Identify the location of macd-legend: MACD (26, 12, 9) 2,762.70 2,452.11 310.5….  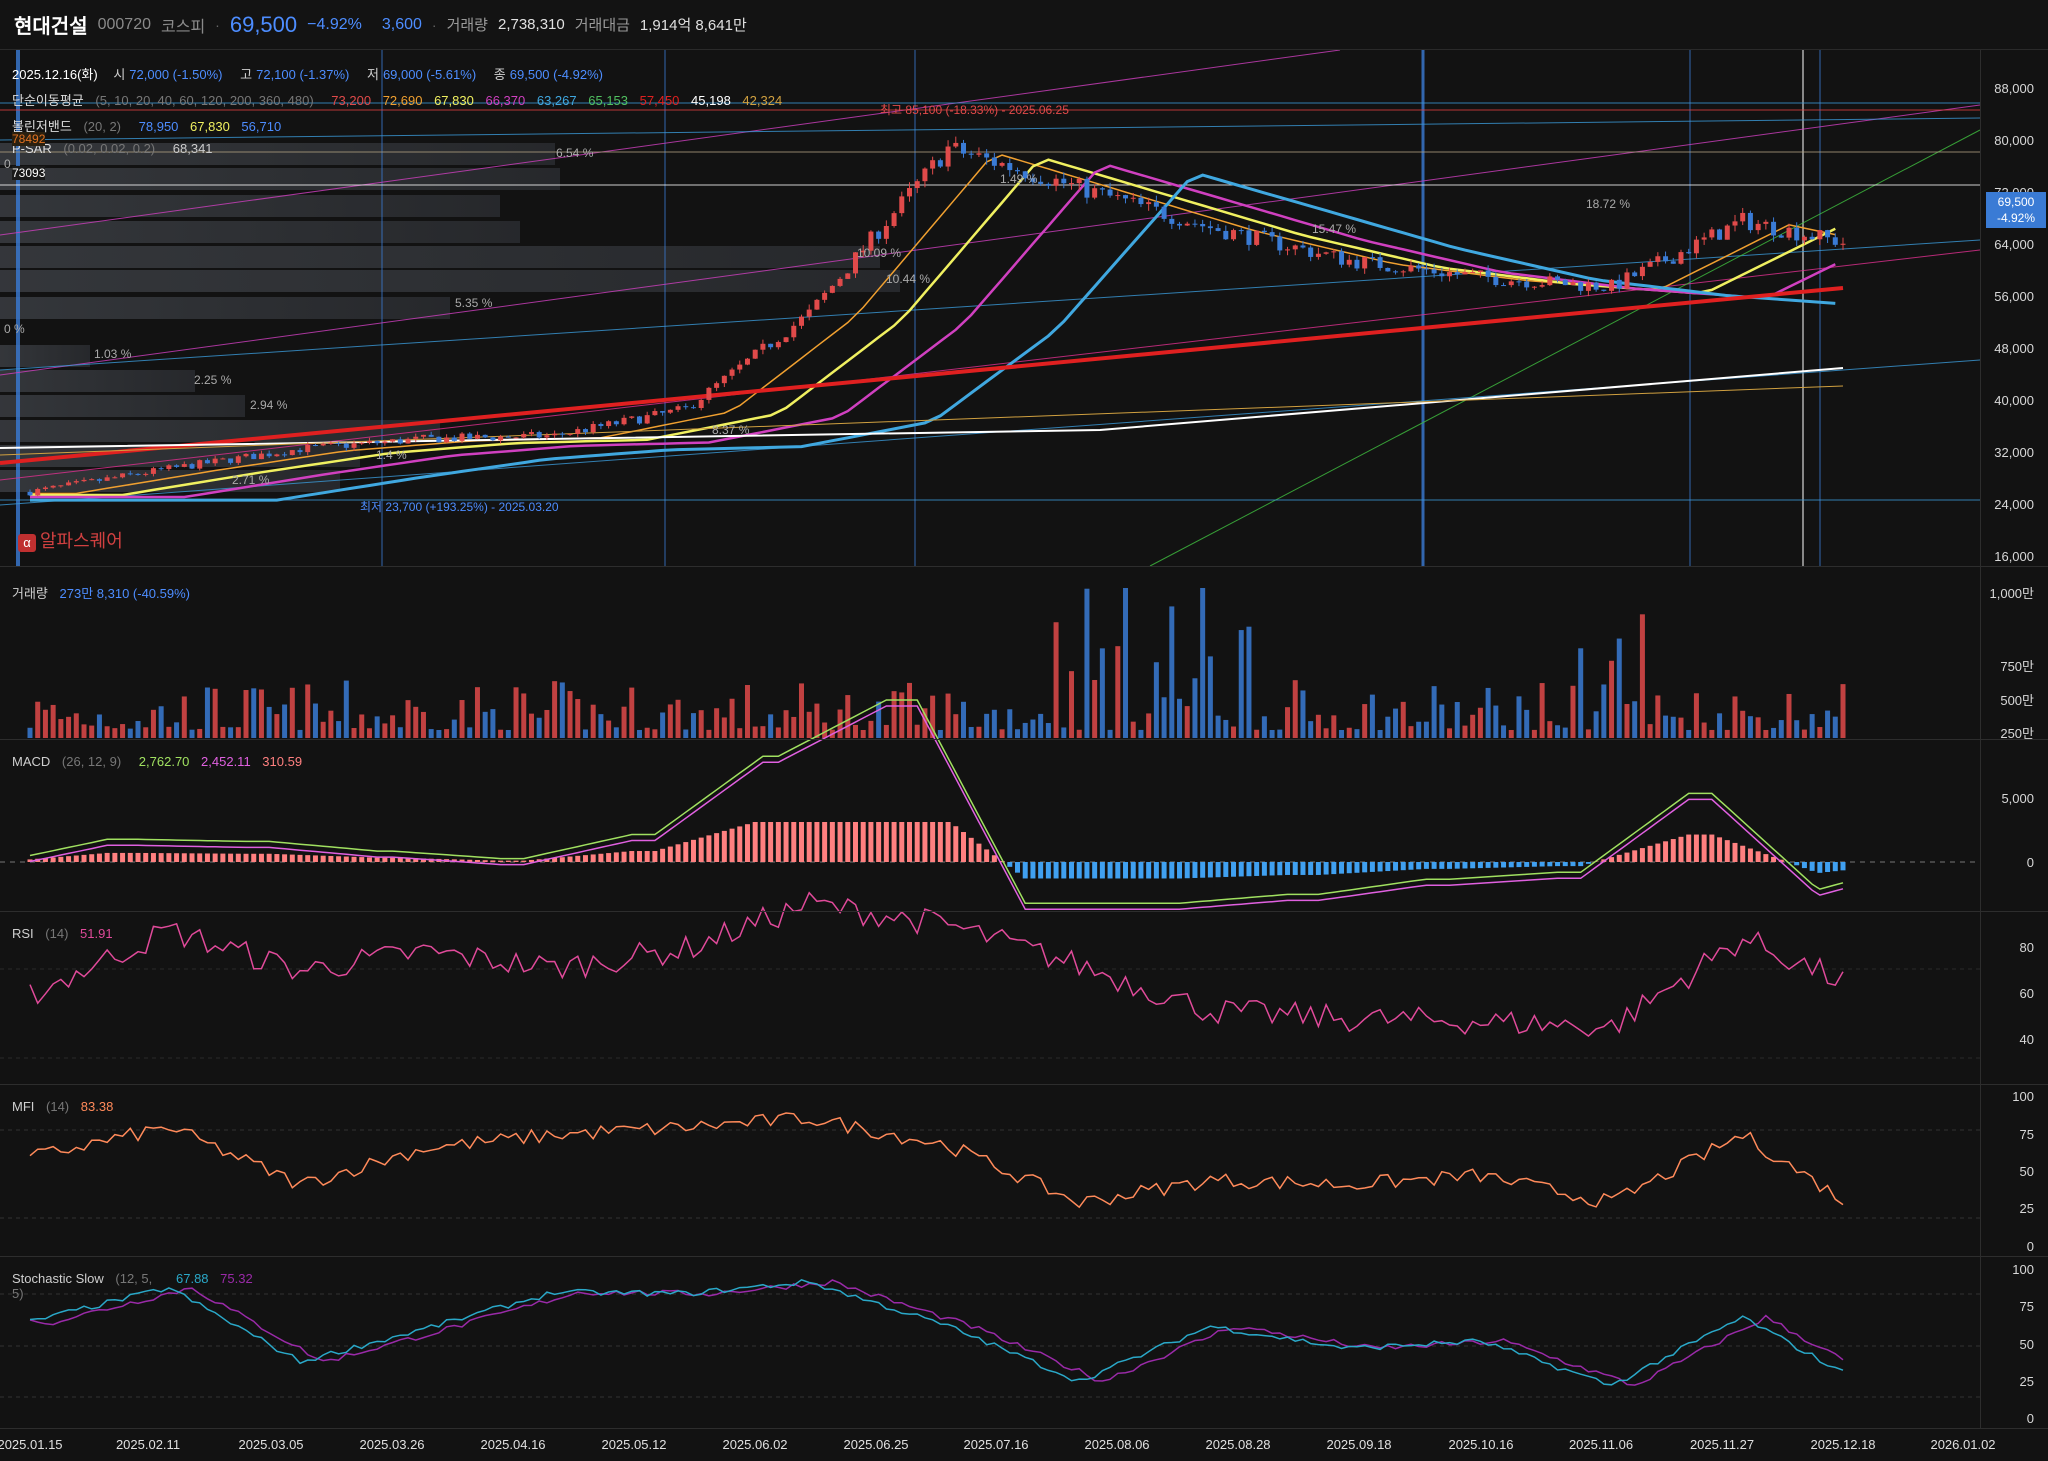
(161, 761).